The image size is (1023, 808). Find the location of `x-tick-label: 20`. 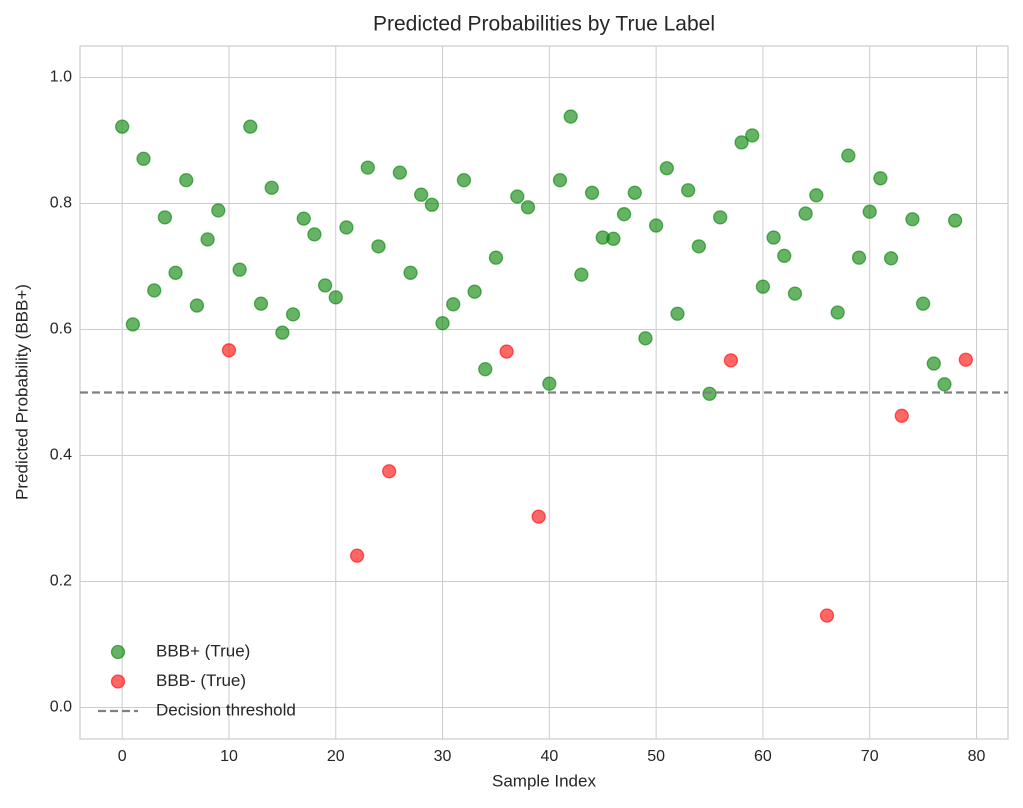

x-tick-label: 20 is located at coordinates (336, 756).